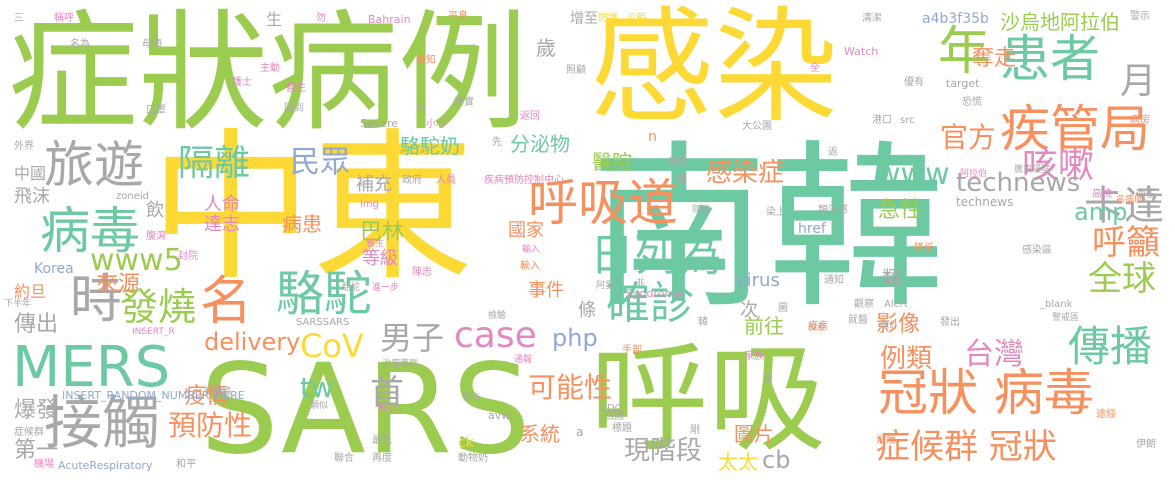 The width and height of the screenshot is (1175, 482). What do you see at coordinates (96, 300) in the screenshot?
I see `word-shi: 時` at bounding box center [96, 300].